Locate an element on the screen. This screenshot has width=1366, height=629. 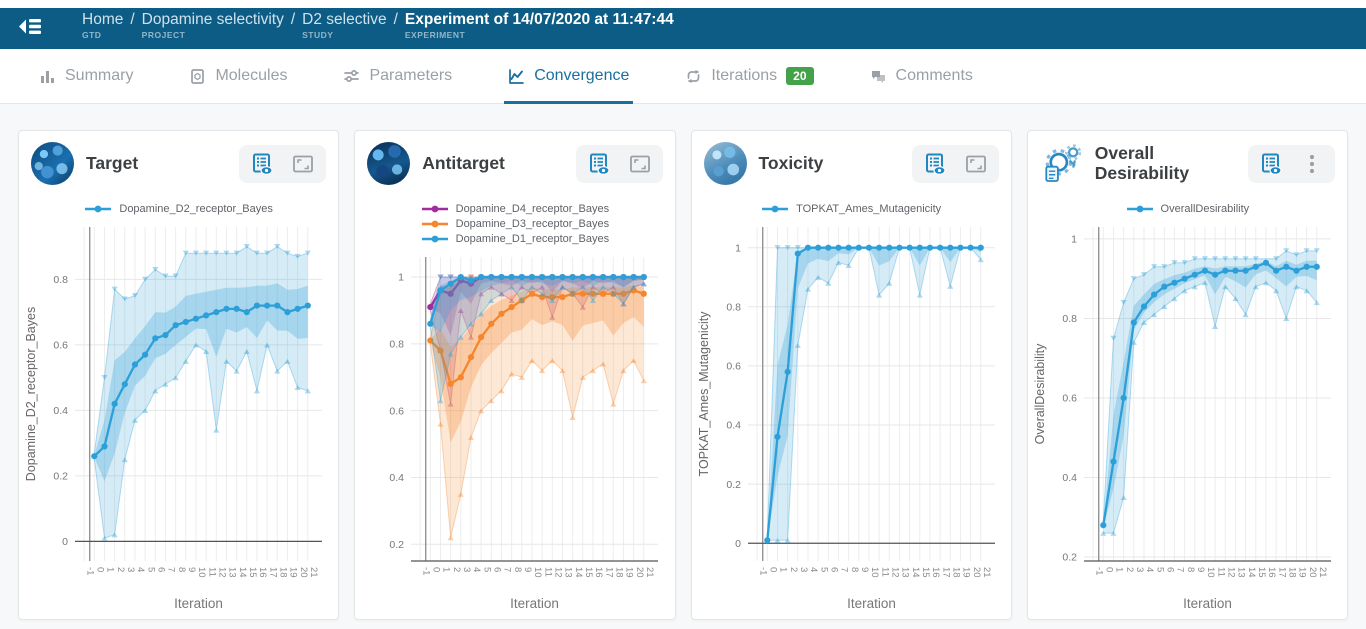
breadcrumb-label: Dopamine selectivity is located at coordinates (212, 19).